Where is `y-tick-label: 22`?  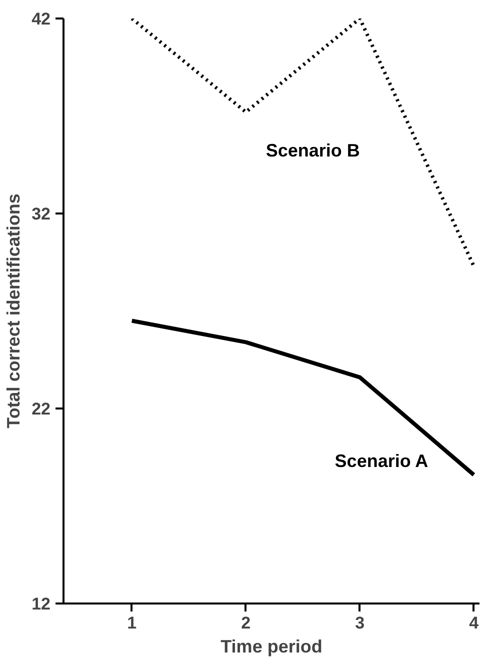 y-tick-label: 22 is located at coordinates (41, 409).